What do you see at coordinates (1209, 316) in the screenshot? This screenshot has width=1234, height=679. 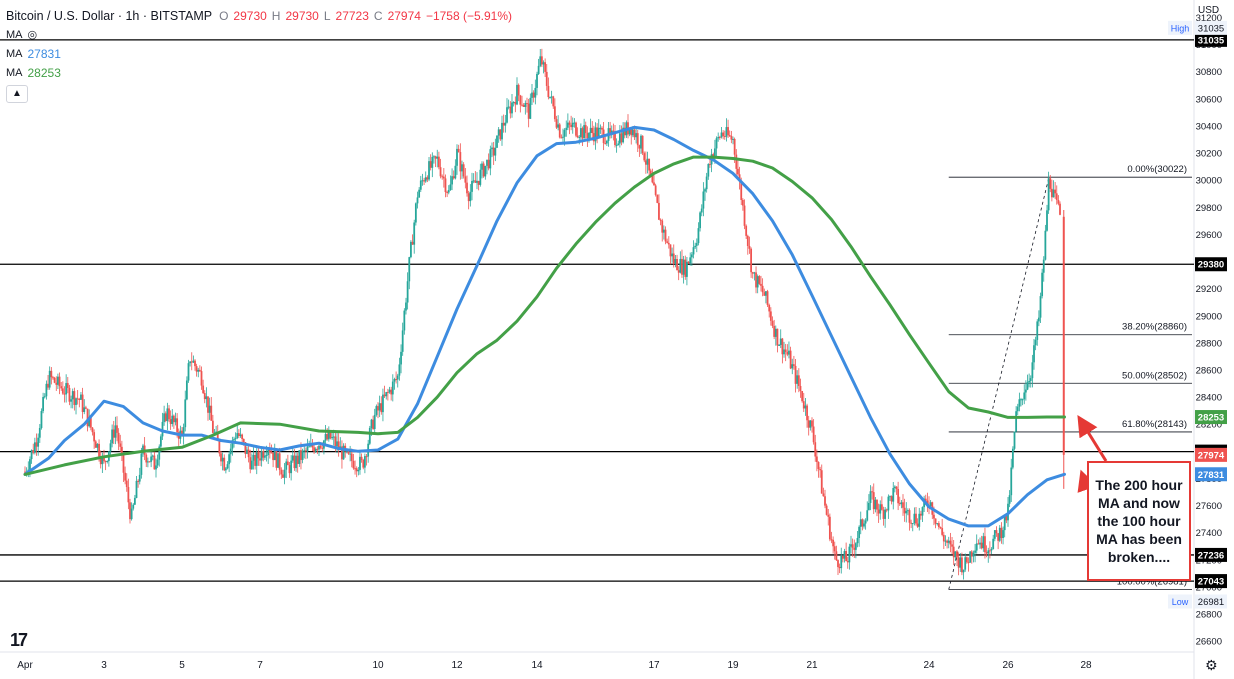 I see `y-tick-label: 29000` at bounding box center [1209, 316].